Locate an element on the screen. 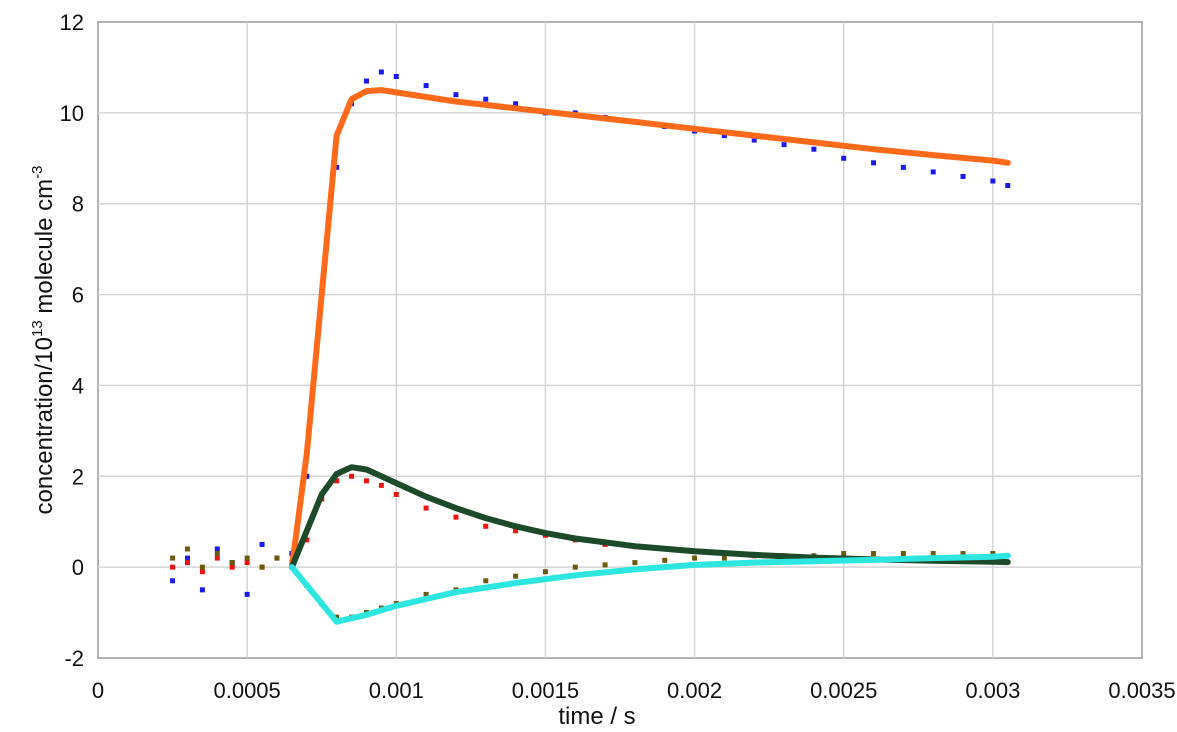 The width and height of the screenshot is (1177, 732). y-tick-label: 0 is located at coordinates (78, 567).